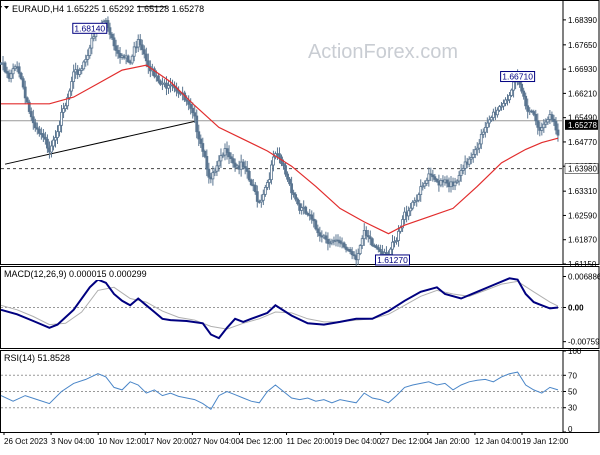 This screenshot has width=600, height=455. What do you see at coordinates (582, 20) in the screenshot?
I see `price-axis-tick-label: 1.68390` at bounding box center [582, 20].